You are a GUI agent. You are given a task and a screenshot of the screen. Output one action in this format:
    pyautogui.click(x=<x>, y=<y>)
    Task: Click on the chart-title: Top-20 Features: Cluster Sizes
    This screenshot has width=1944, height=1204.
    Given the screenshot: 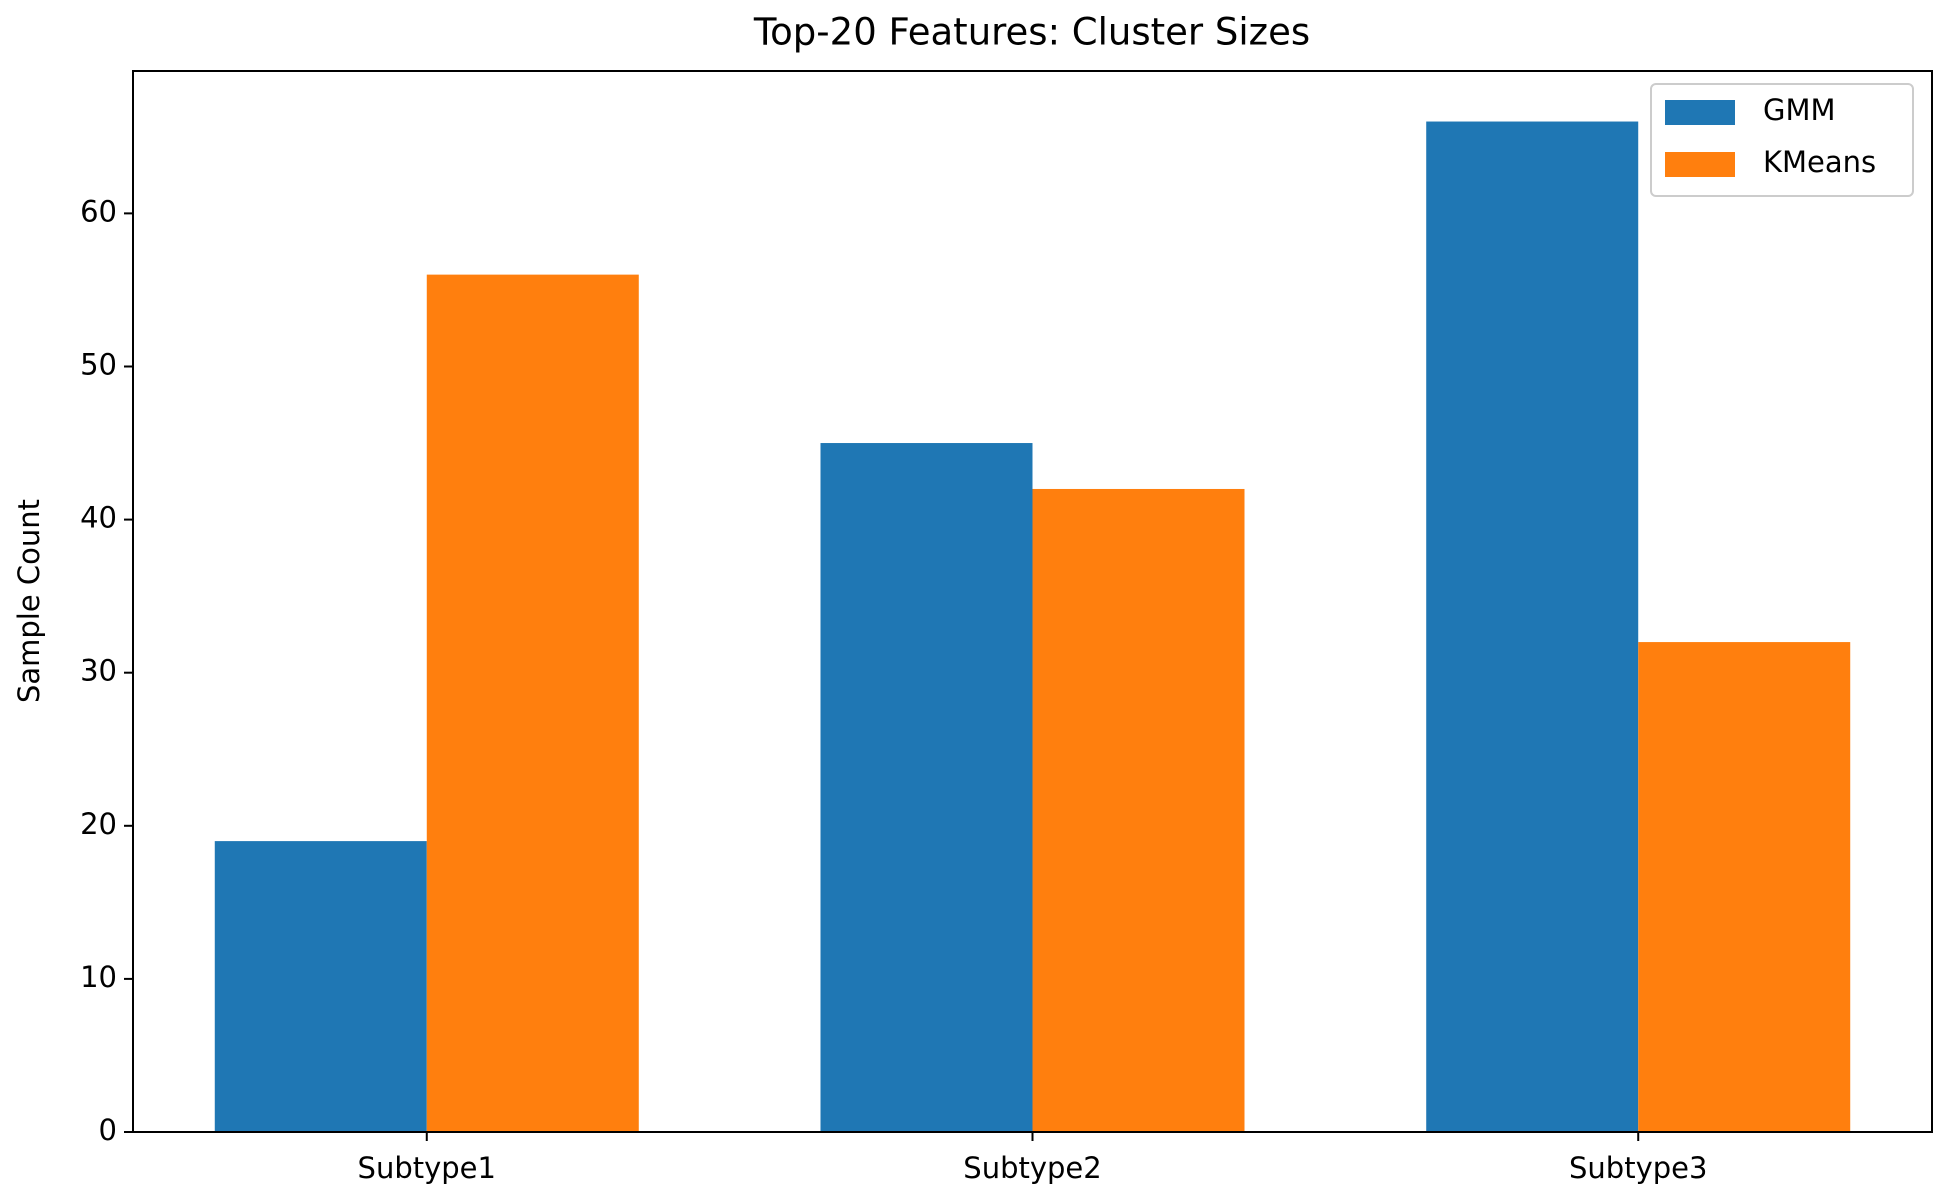 What is the action you would take?
    pyautogui.click(x=1031, y=32)
    